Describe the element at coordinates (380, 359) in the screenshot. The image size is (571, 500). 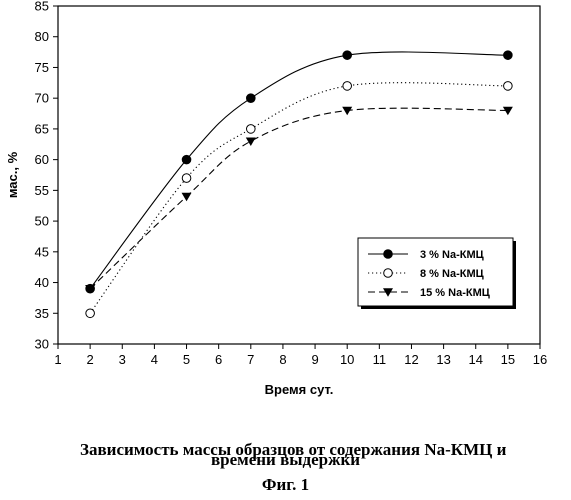
I see `x-tick-label: 11` at that location.